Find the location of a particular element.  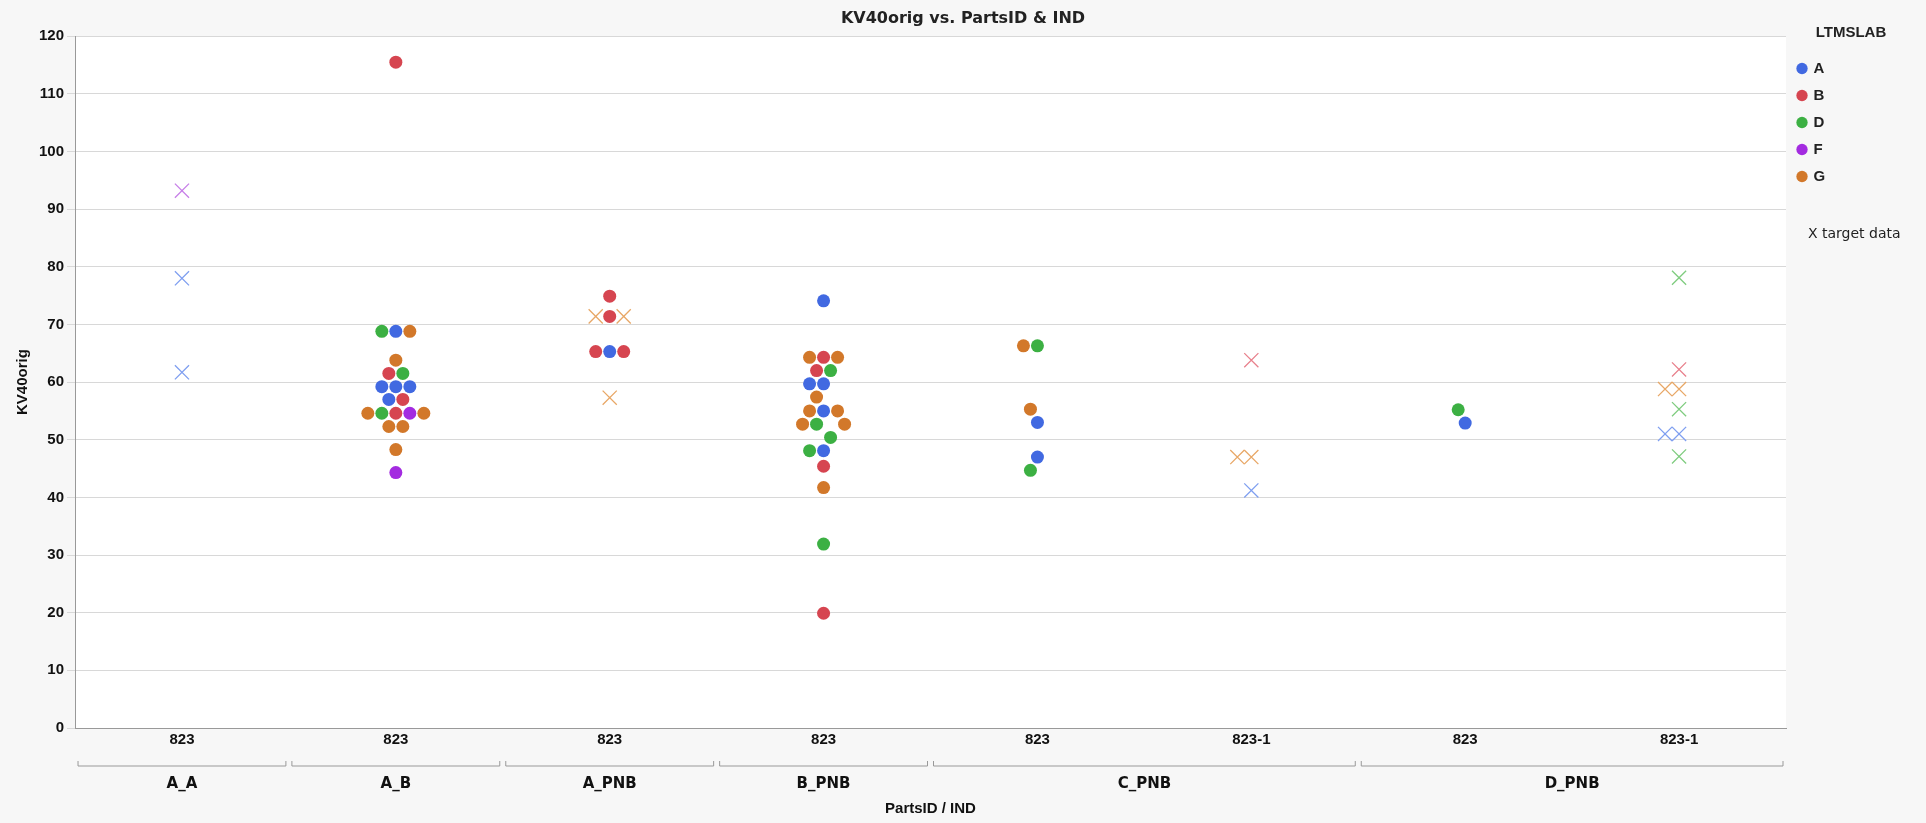

text: A_B is located at coordinates (396, 782).